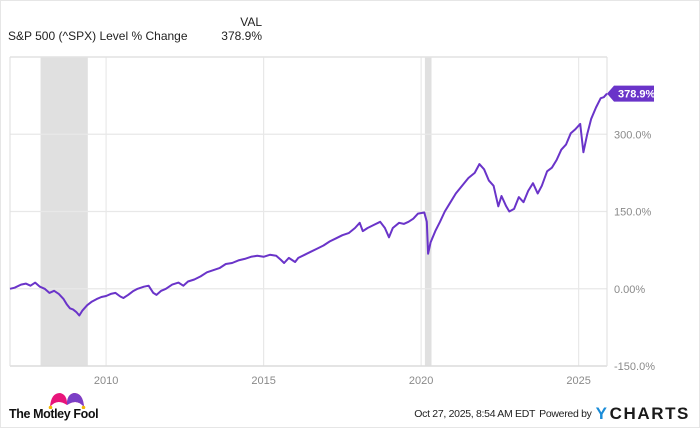  I want to click on y-axis-labels: 300.0% 150.0% 0.00% -150.0%, so click(634, 251).